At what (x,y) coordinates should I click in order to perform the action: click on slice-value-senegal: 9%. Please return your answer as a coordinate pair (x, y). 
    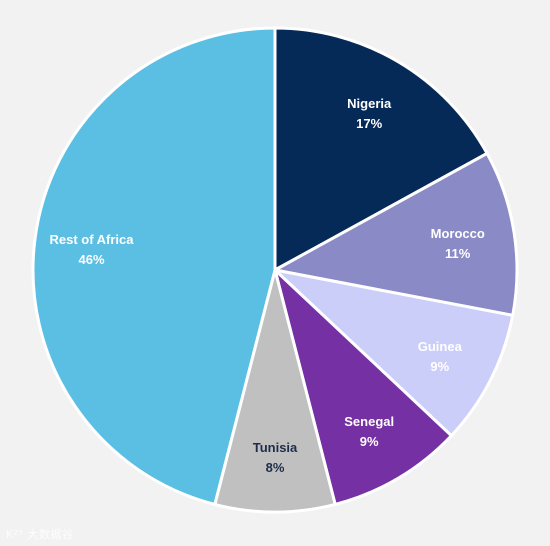
    Looking at the image, I should click on (369, 441).